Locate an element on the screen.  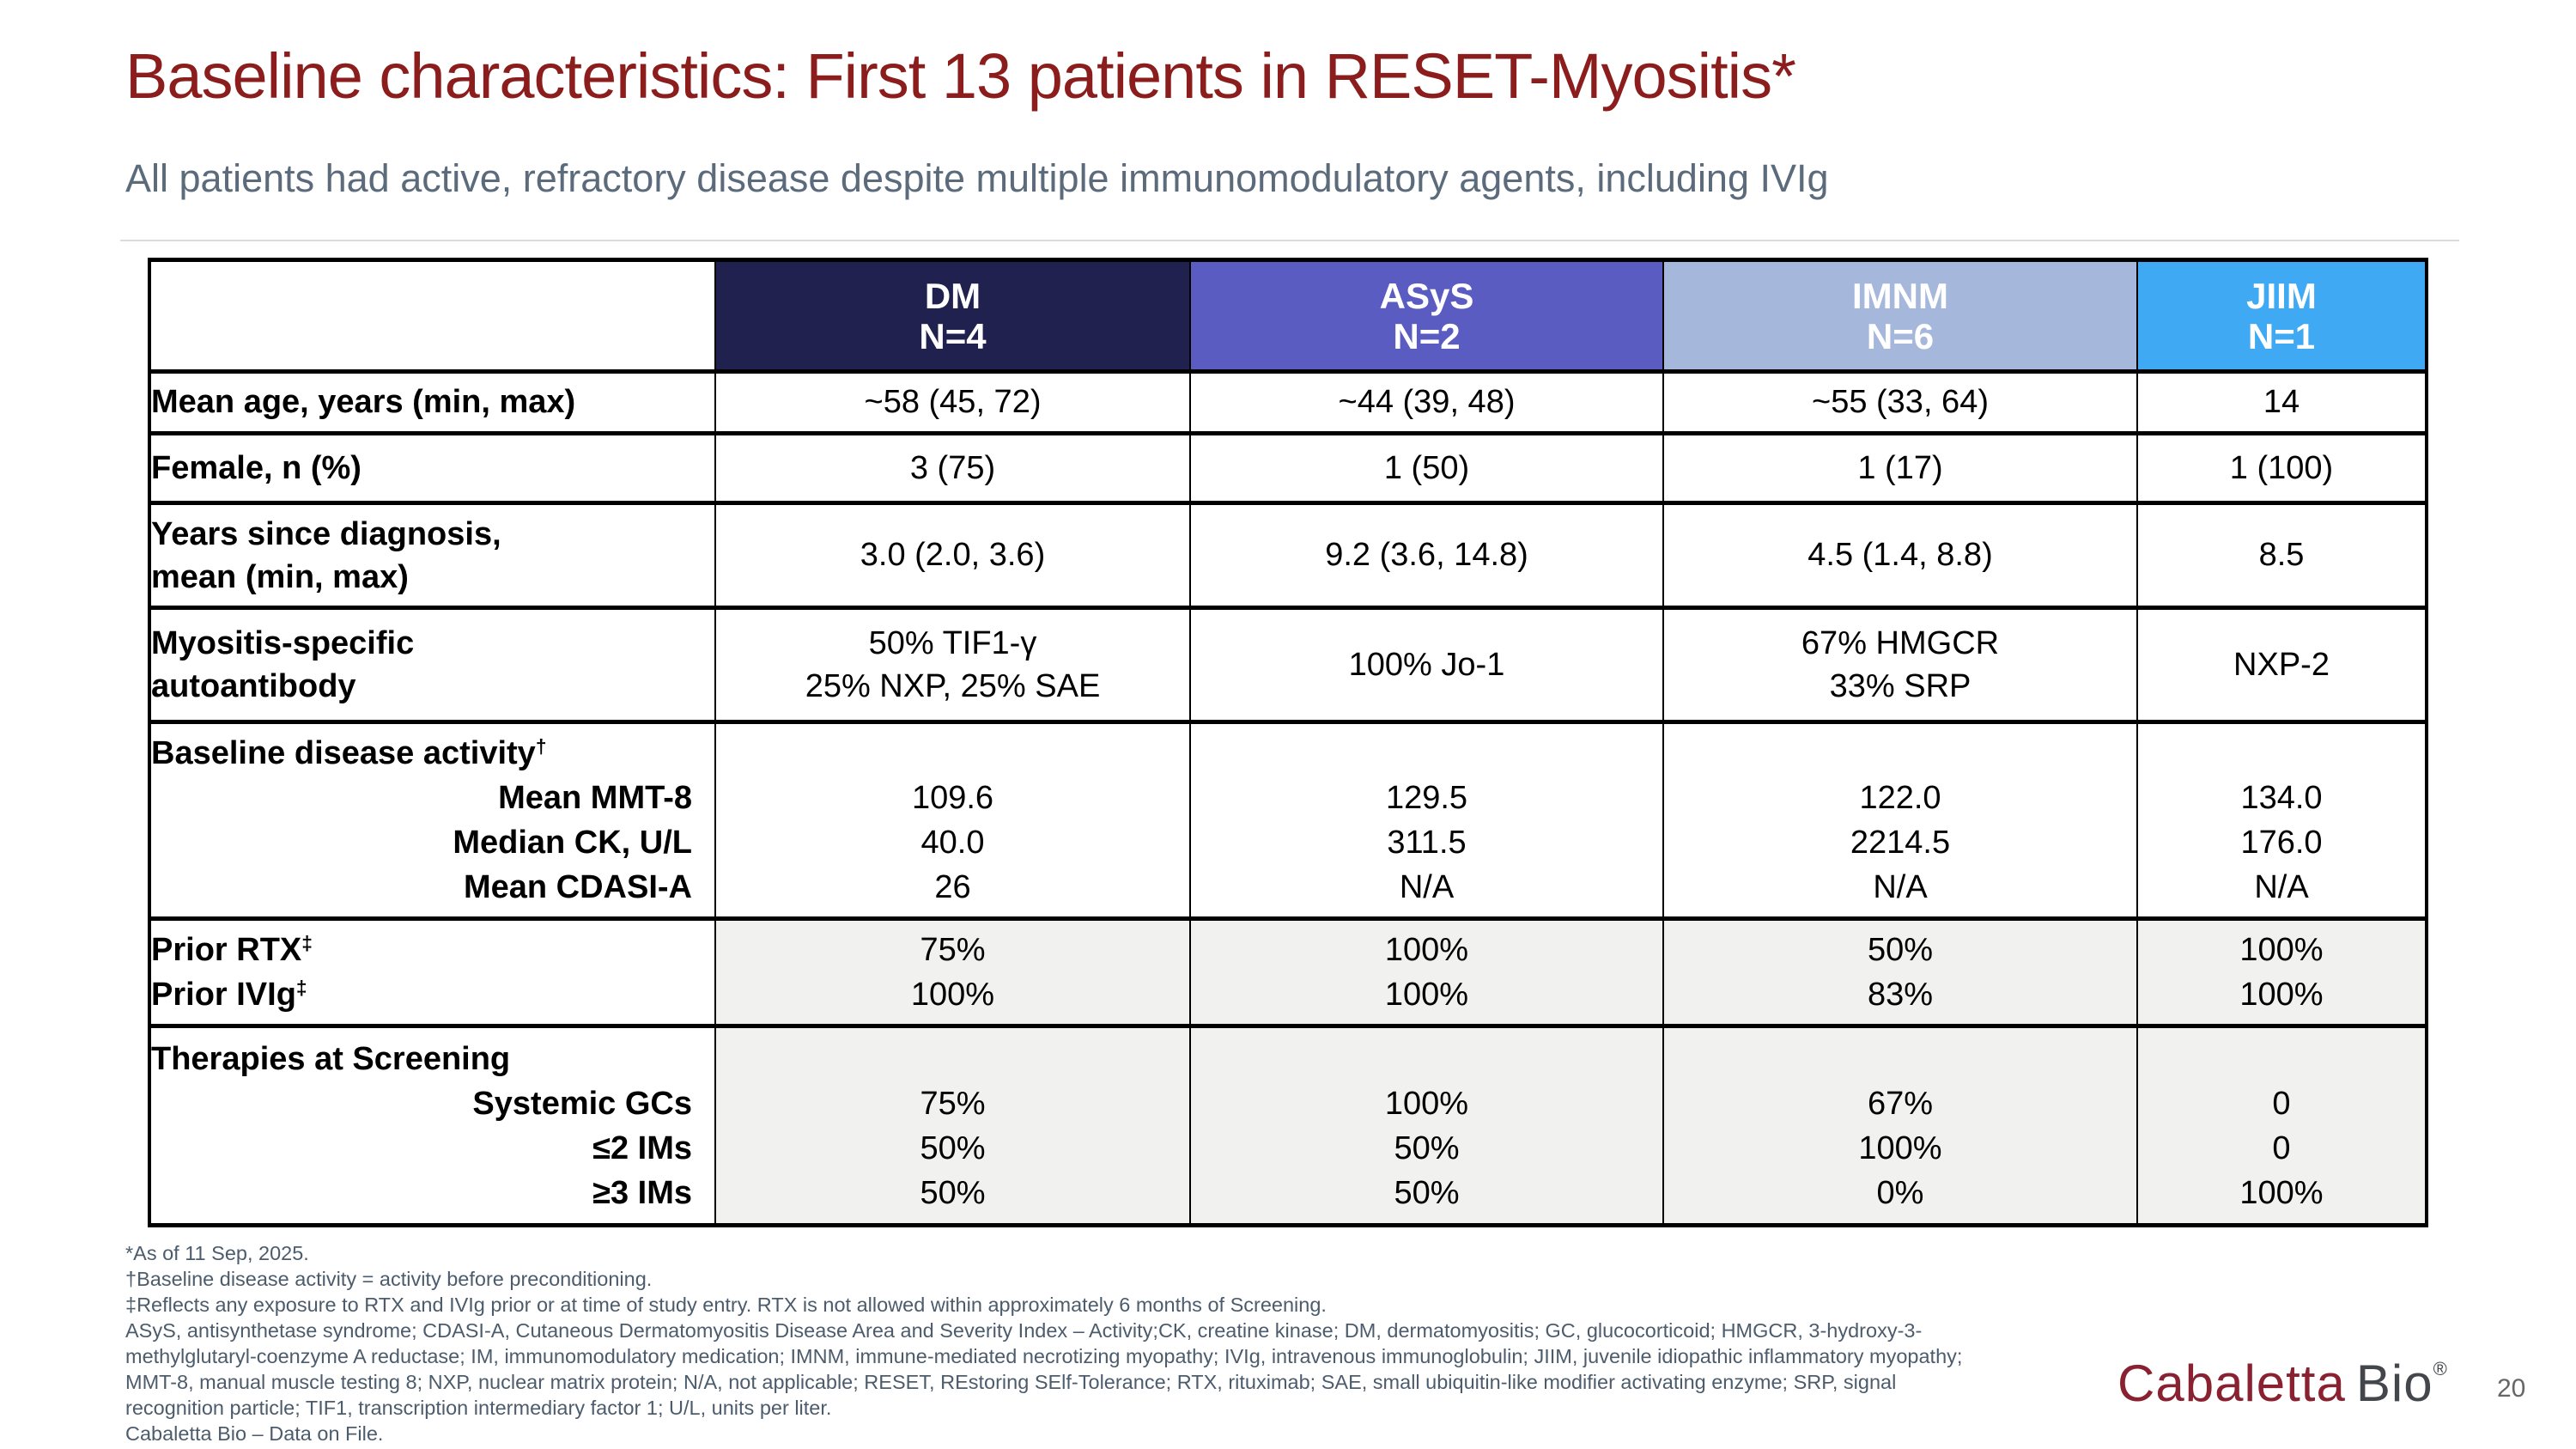
table-cell: ~58 (45, 72) is located at coordinates (952, 402).